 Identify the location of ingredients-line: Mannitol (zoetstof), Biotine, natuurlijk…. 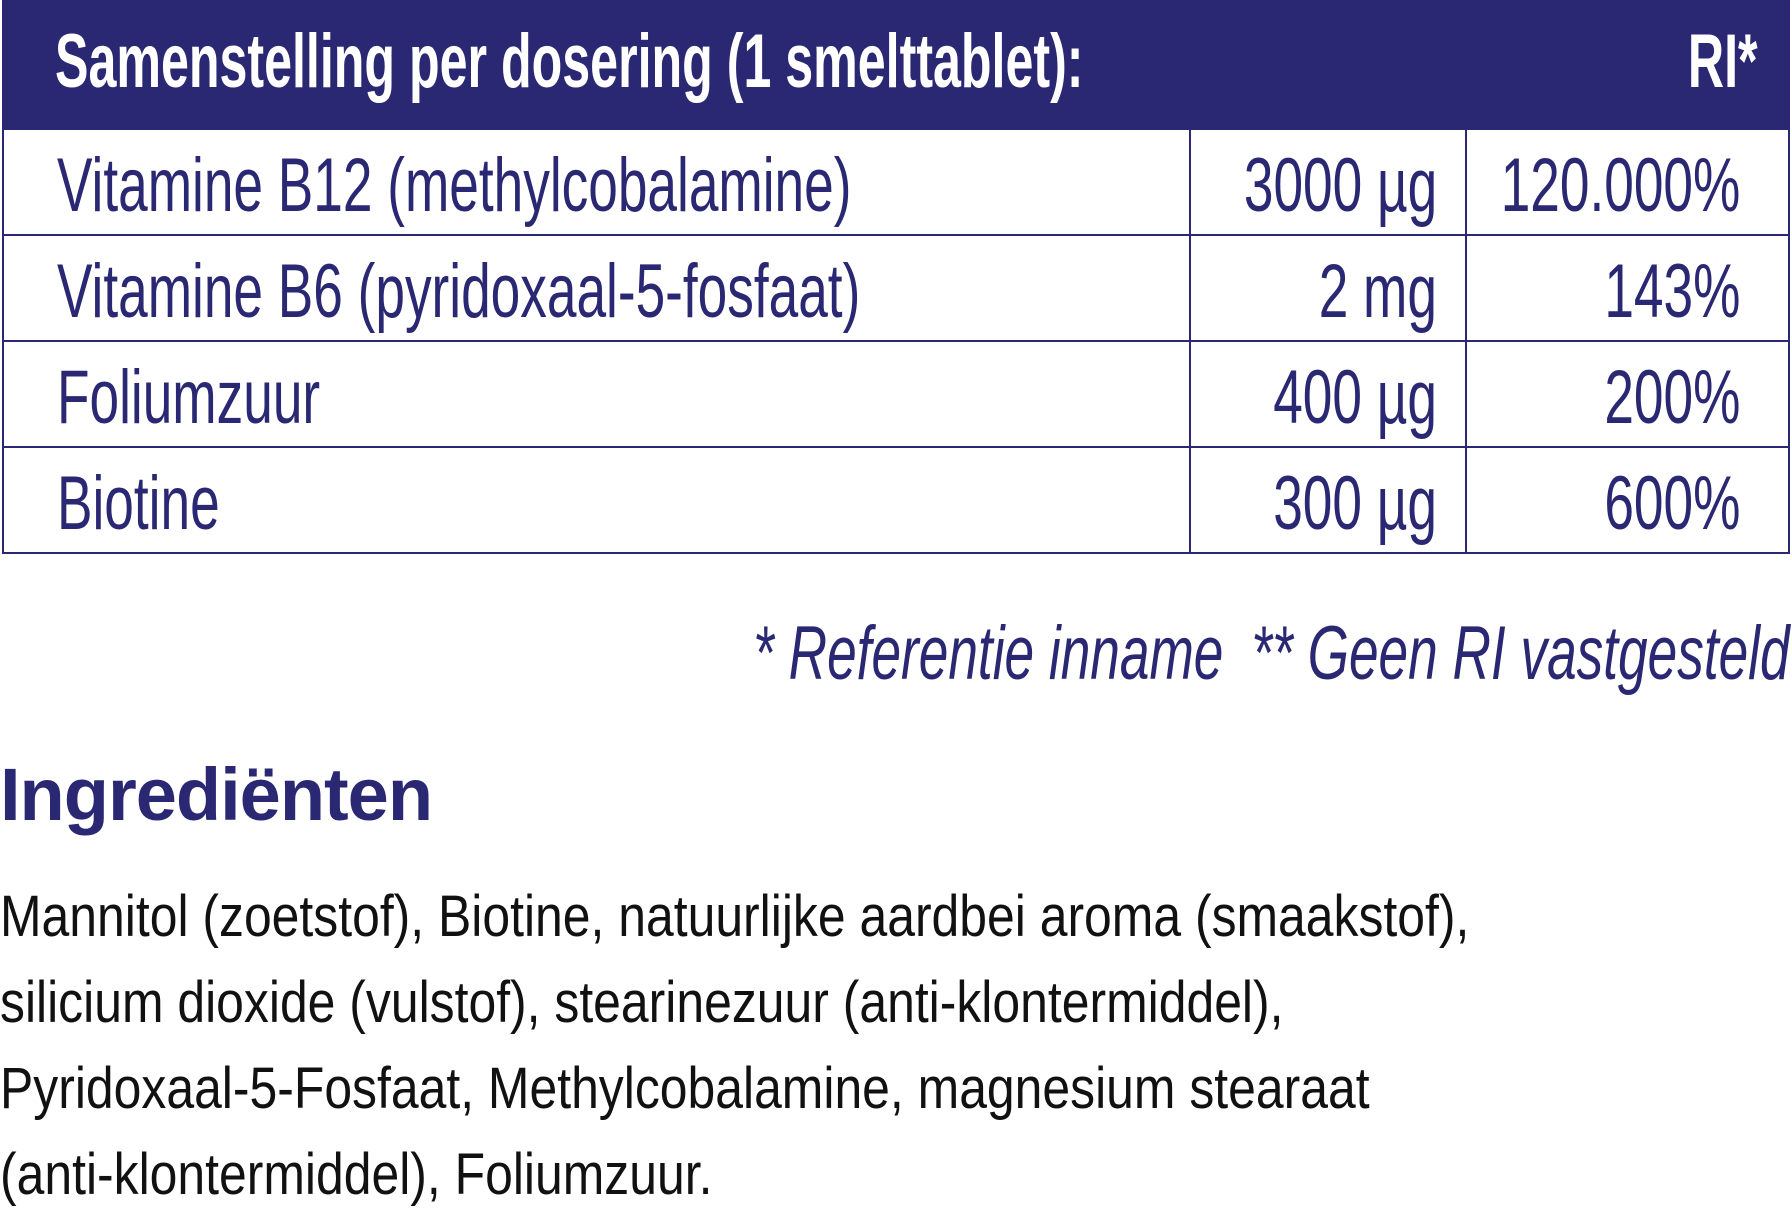
(735, 916).